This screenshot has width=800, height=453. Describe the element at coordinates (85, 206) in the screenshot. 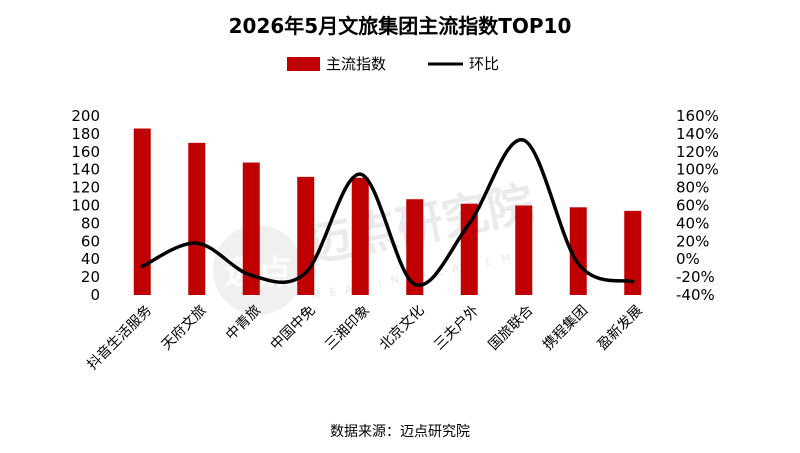

I see `left-axis-tick-label: 100` at that location.